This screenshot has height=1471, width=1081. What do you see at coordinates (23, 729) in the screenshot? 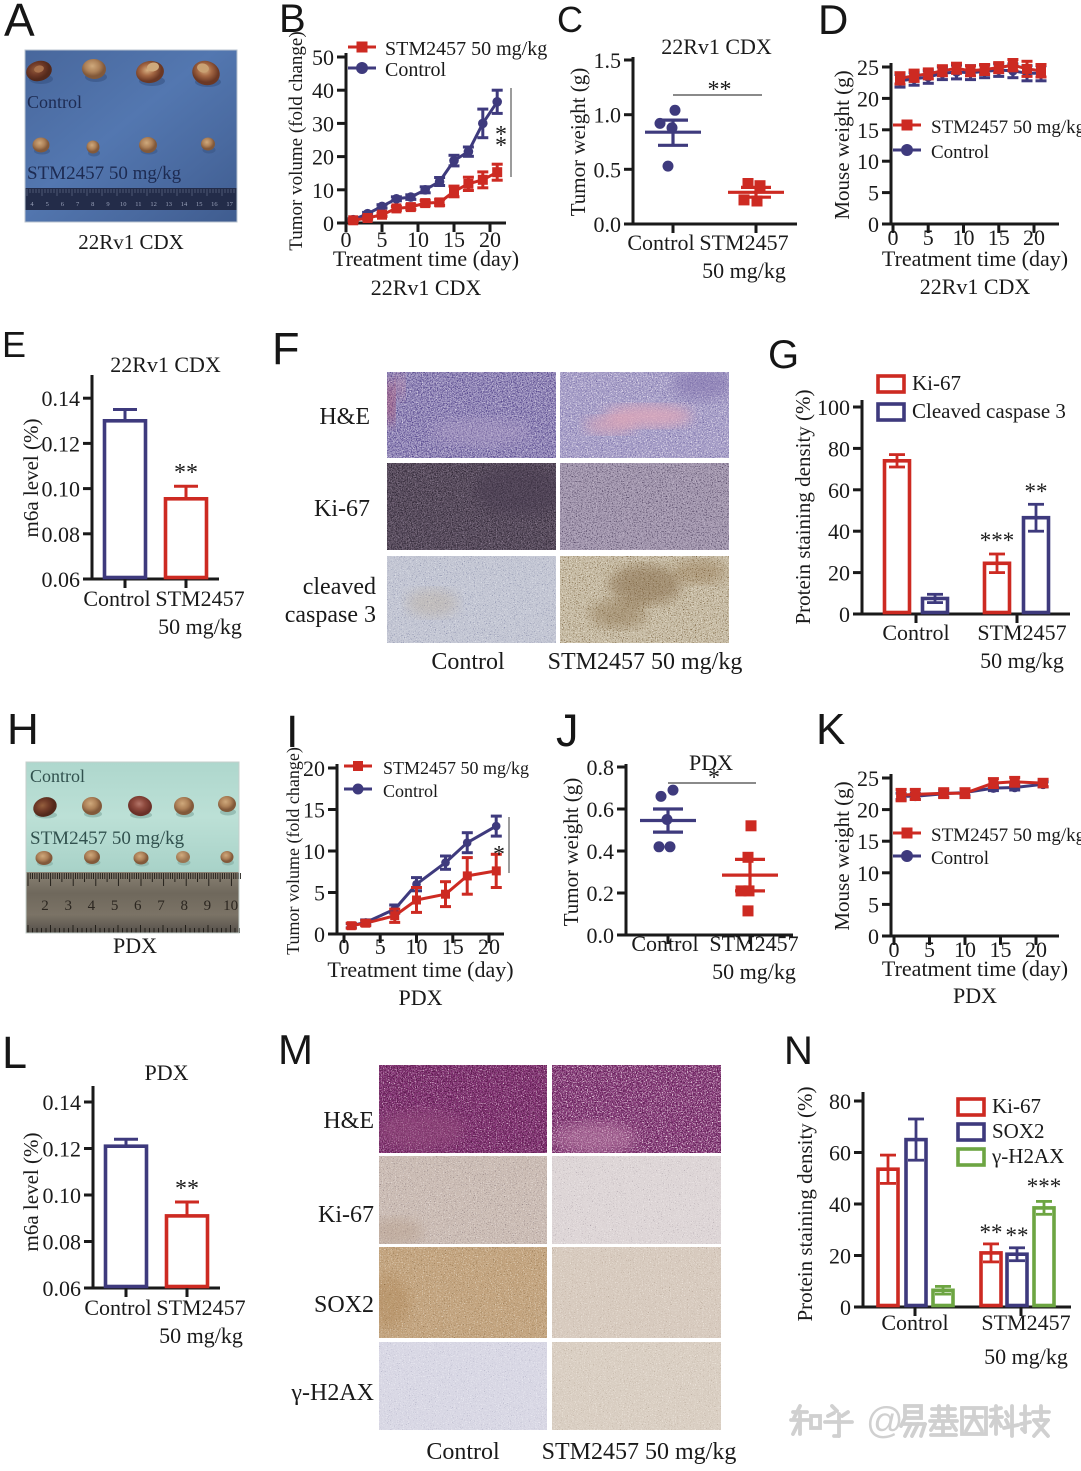
I see `svg-text: H` at bounding box center [23, 729].